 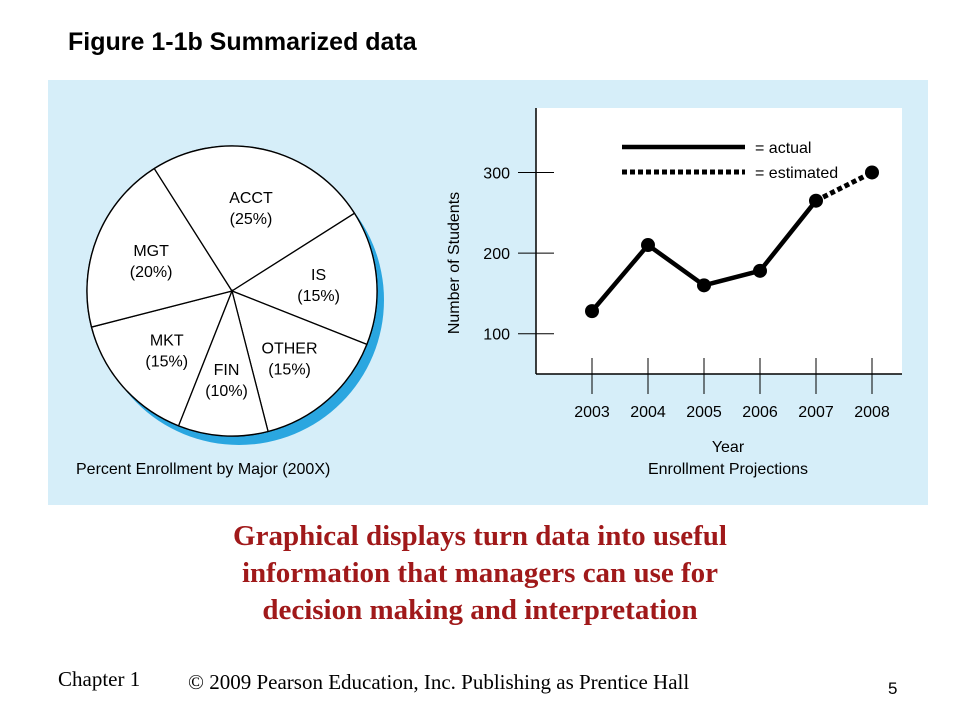 I want to click on x-tick-label: 2003, so click(x=592, y=412).